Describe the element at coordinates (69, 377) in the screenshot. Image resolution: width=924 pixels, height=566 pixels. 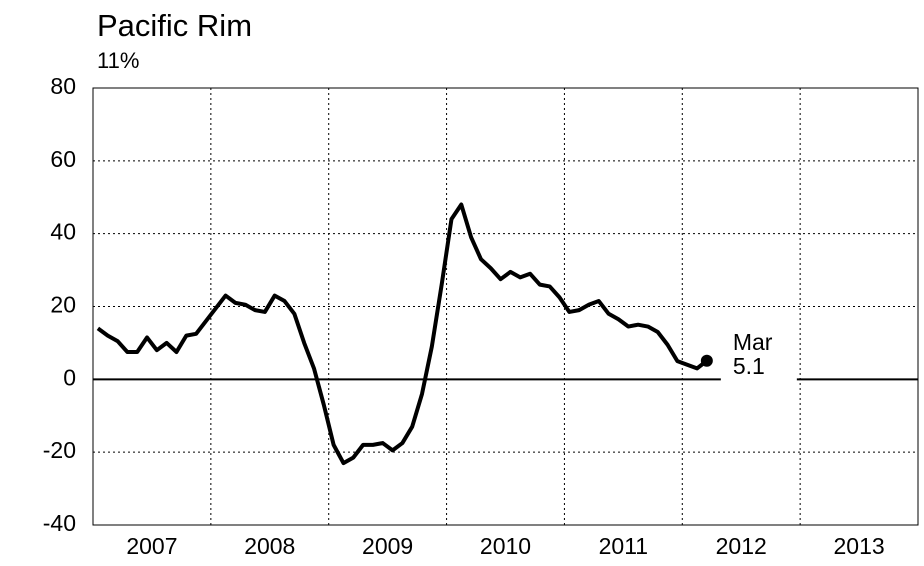
I see `y-tick-label: 0` at that location.